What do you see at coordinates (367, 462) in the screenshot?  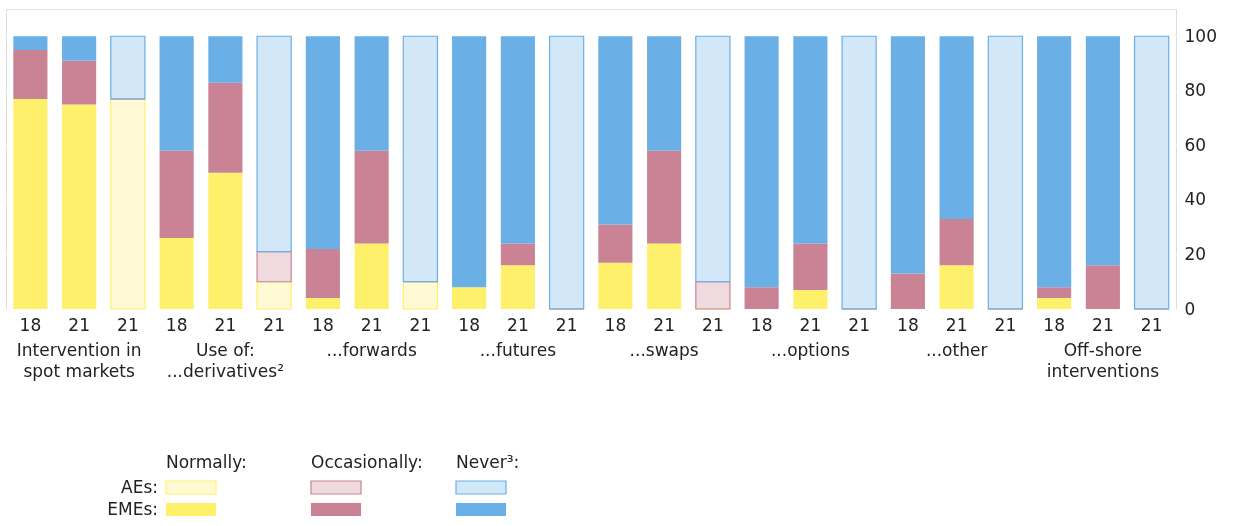 I see `text: Occasionally:` at bounding box center [367, 462].